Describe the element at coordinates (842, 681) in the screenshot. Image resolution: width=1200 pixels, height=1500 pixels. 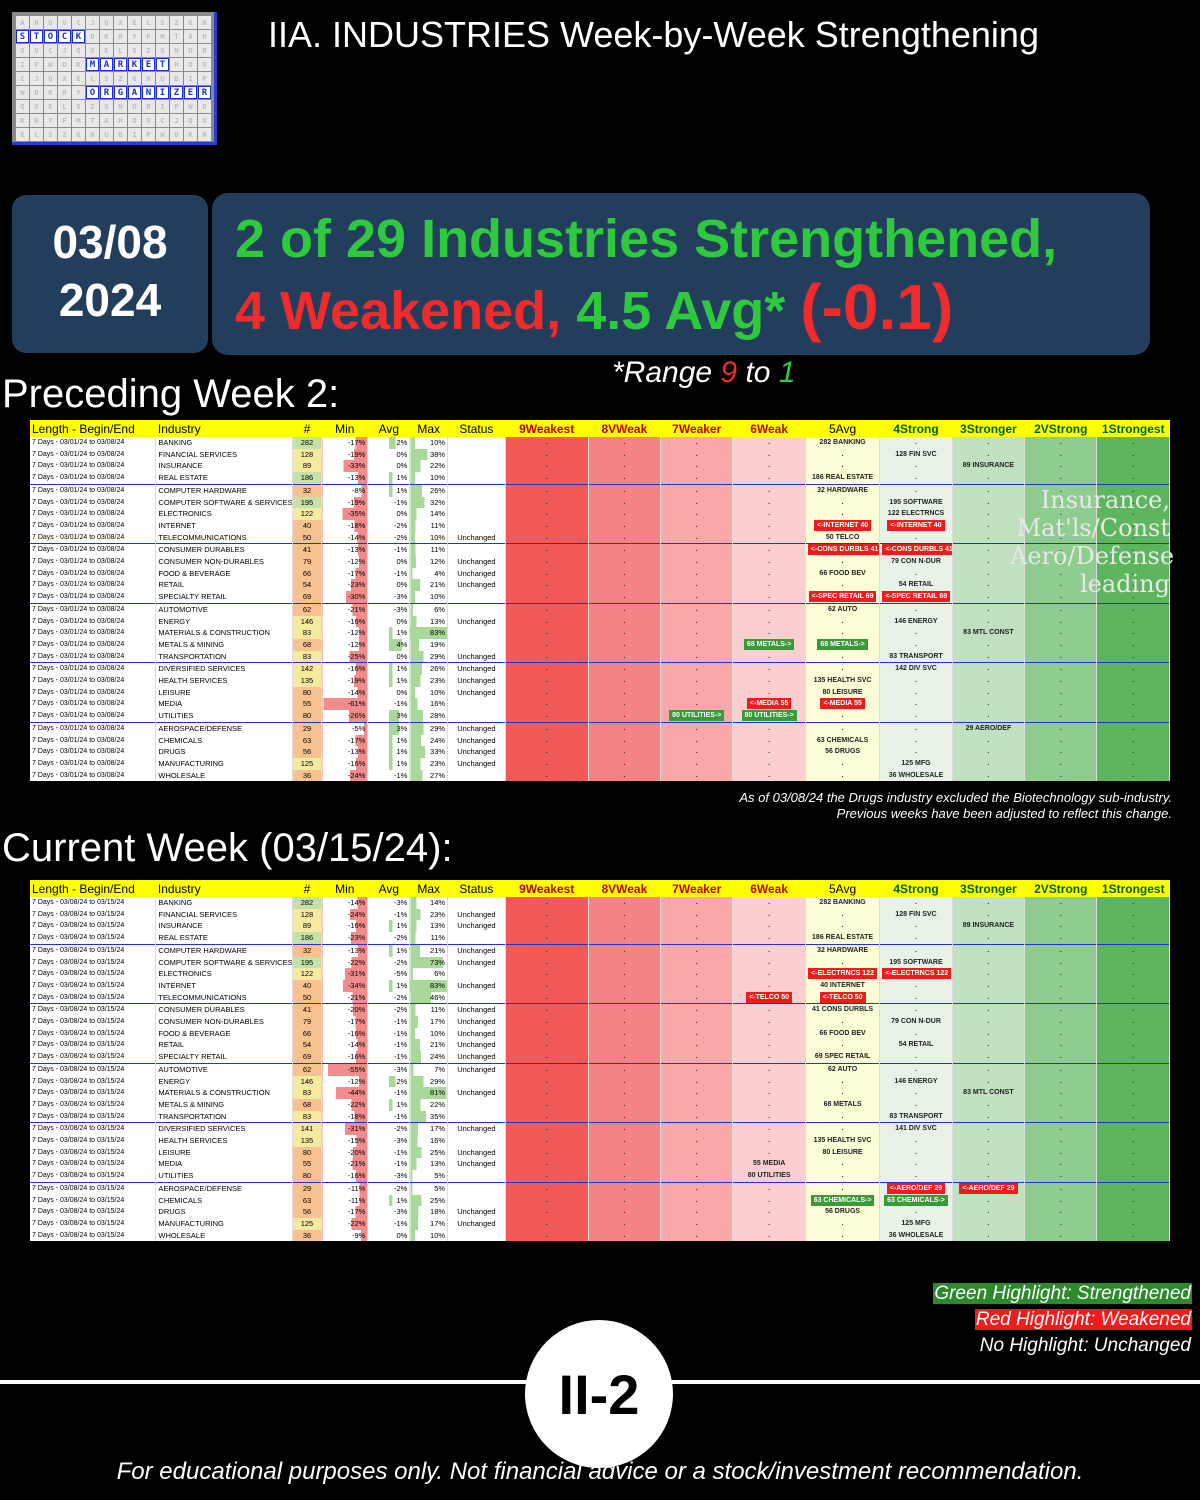
I see `industry-rank-tag: 135 HEALTH SVC` at that location.